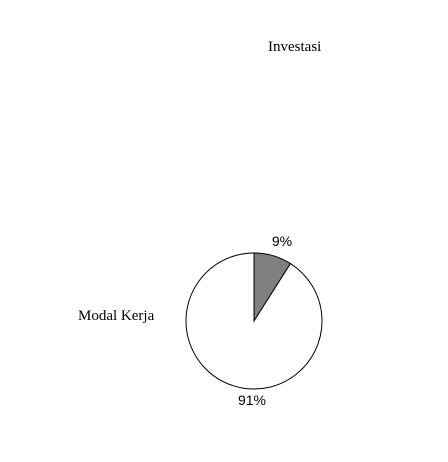 This screenshot has height=462, width=448. I want to click on data-label-modal-kerja: 91%, so click(252, 400).